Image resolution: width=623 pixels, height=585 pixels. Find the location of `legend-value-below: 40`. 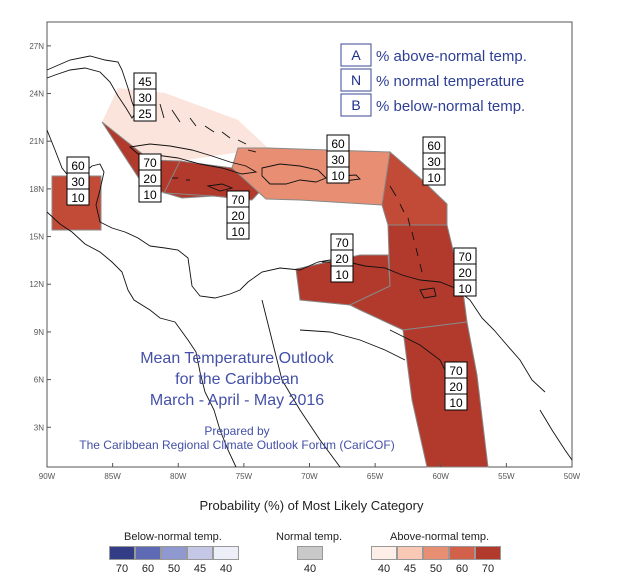

legend-value-below: 40 is located at coordinates (226, 569).